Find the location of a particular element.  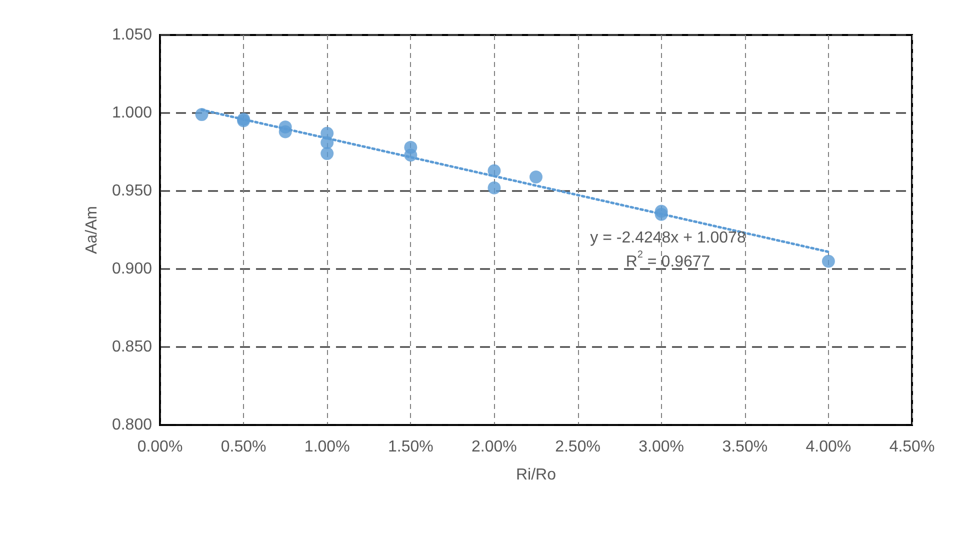

x-tick-label: 0.50% is located at coordinates (243, 447).